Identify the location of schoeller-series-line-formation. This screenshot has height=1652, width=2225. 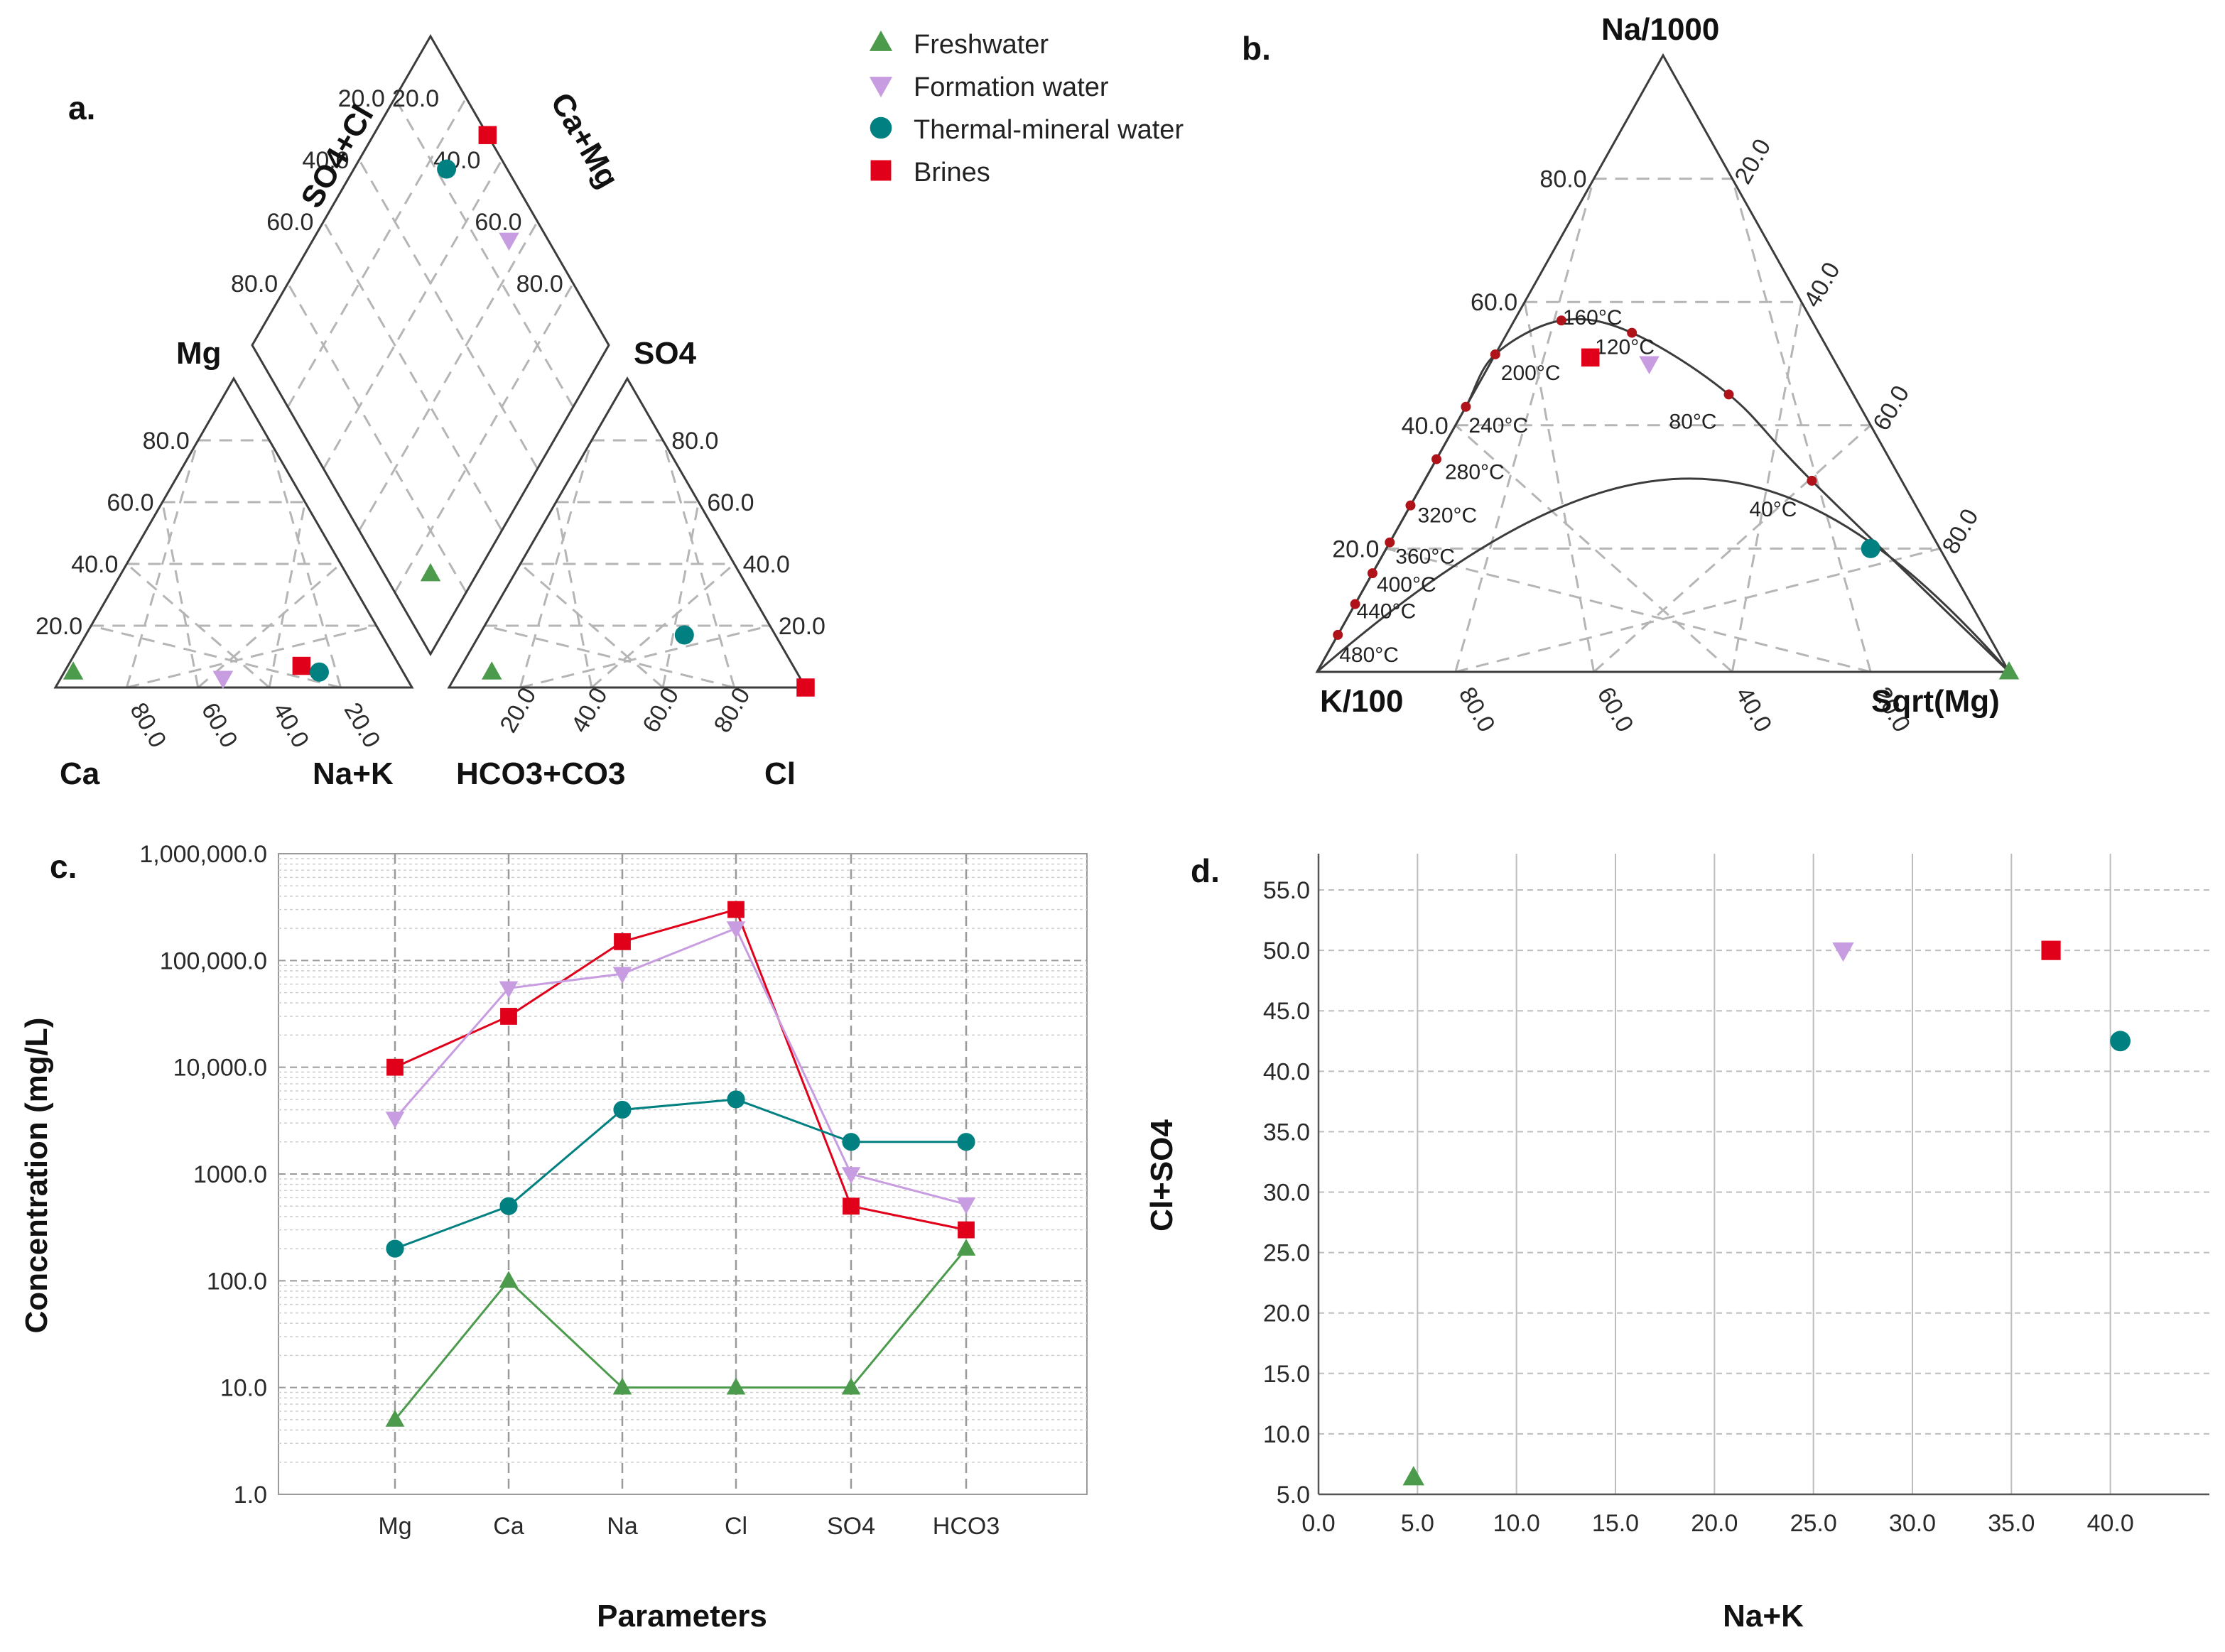
(680, 1066).